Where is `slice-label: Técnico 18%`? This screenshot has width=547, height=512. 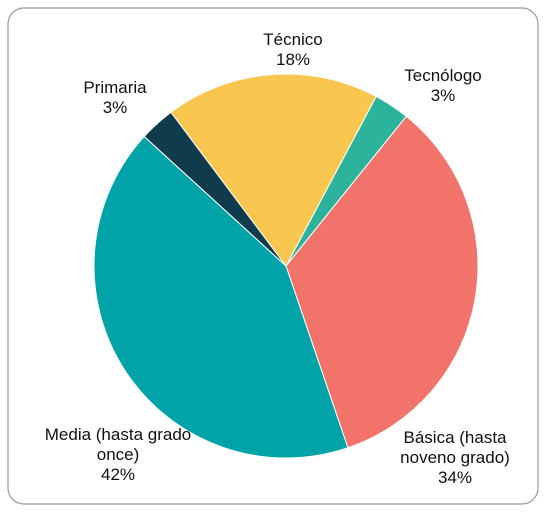
slice-label: Técnico 18% is located at coordinates (293, 50).